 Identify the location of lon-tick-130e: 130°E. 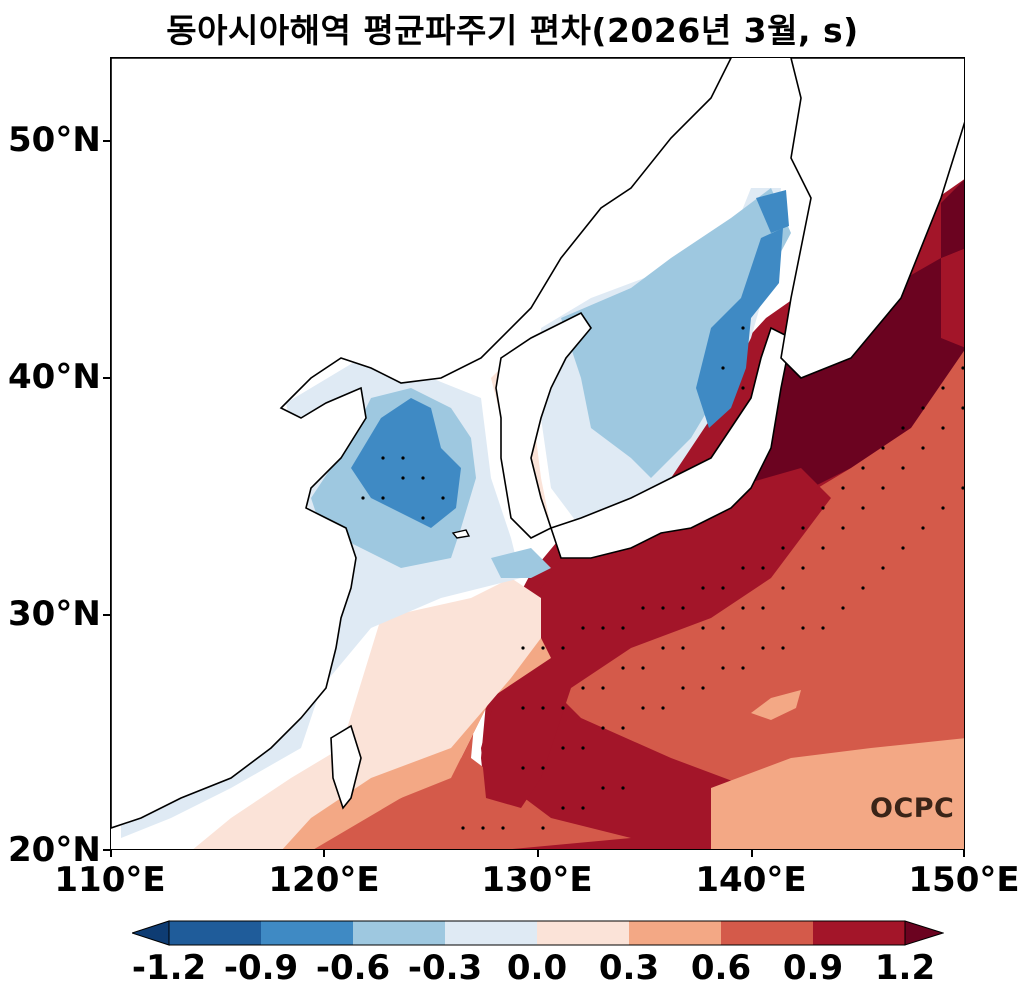
(537, 880).